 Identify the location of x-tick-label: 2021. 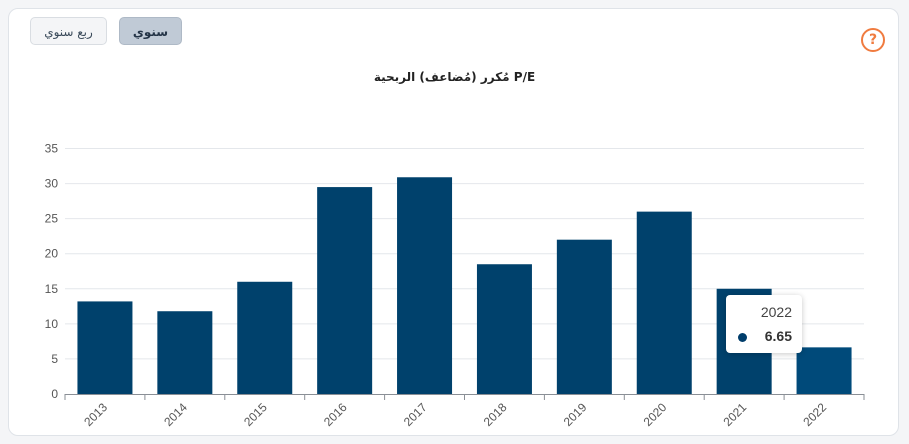
(734, 414).